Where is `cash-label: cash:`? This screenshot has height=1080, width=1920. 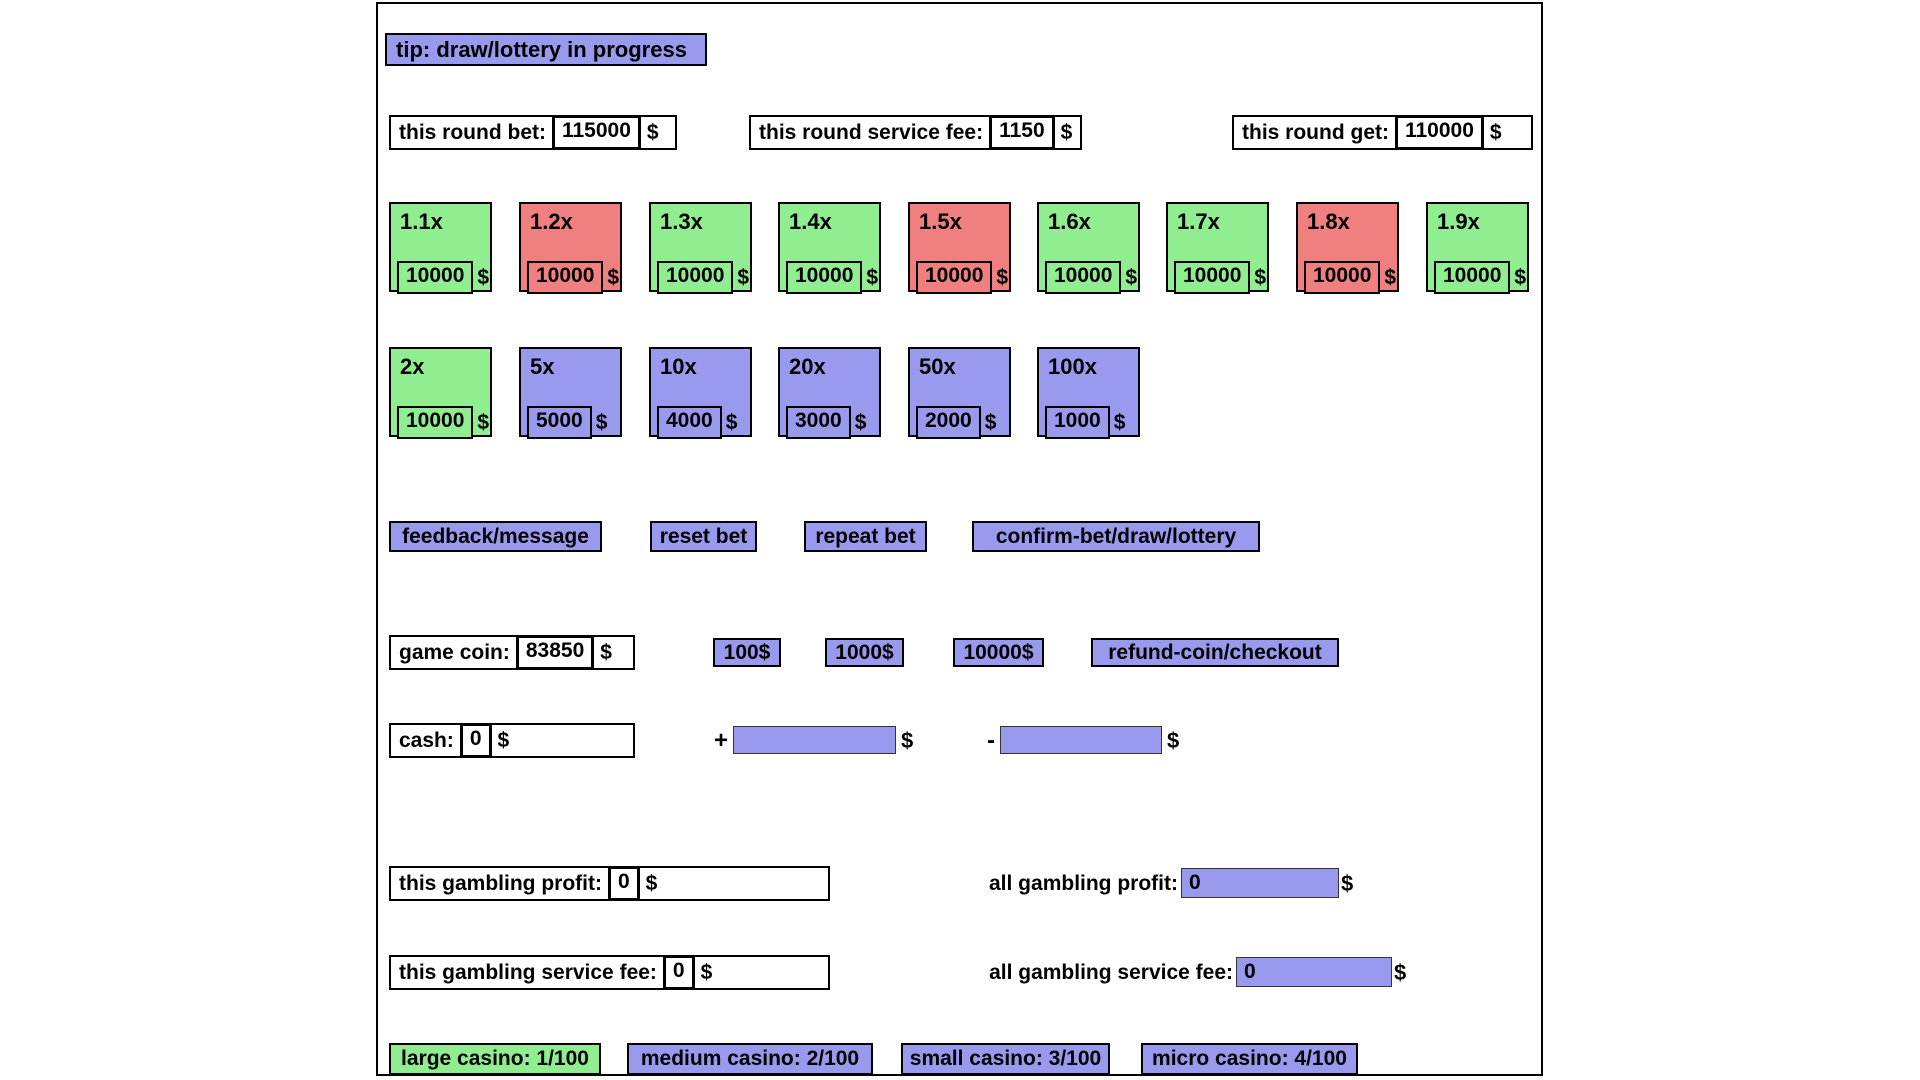
cash-label: cash: is located at coordinates (426, 740).